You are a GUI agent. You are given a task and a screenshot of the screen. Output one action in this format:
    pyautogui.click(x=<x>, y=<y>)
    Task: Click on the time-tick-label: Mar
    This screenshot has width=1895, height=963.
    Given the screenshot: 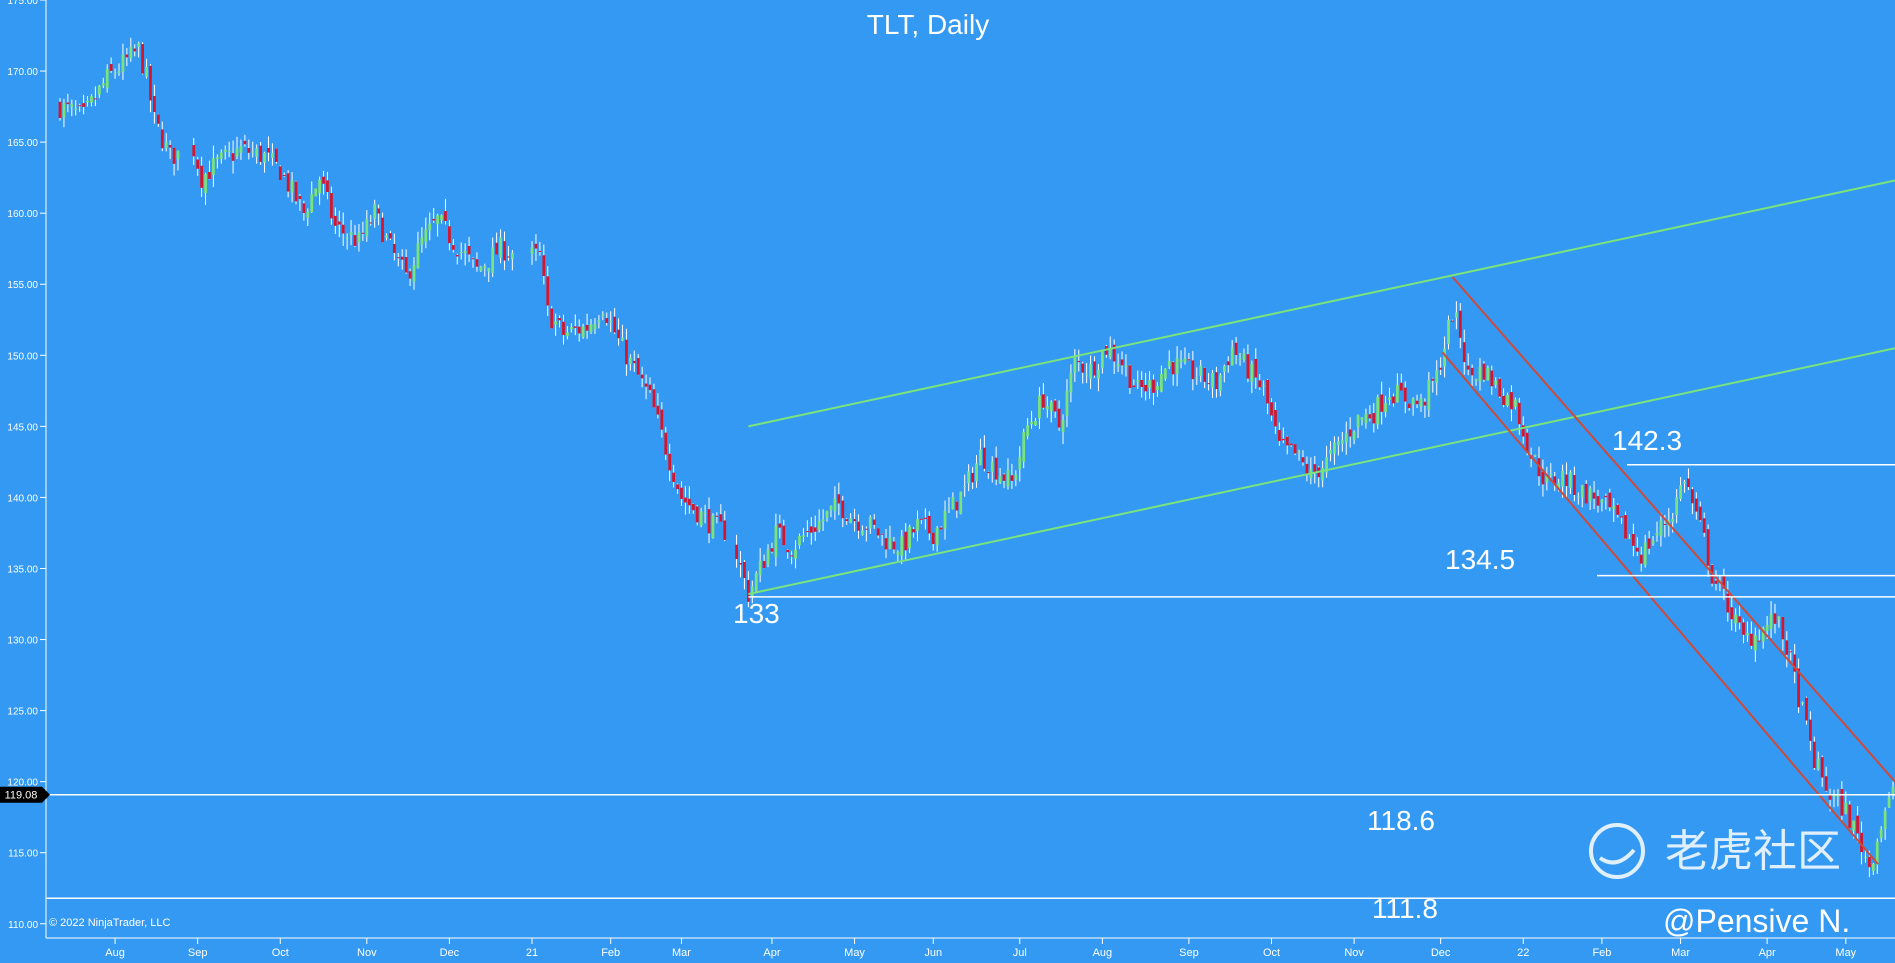 What is the action you would take?
    pyautogui.click(x=1680, y=953)
    